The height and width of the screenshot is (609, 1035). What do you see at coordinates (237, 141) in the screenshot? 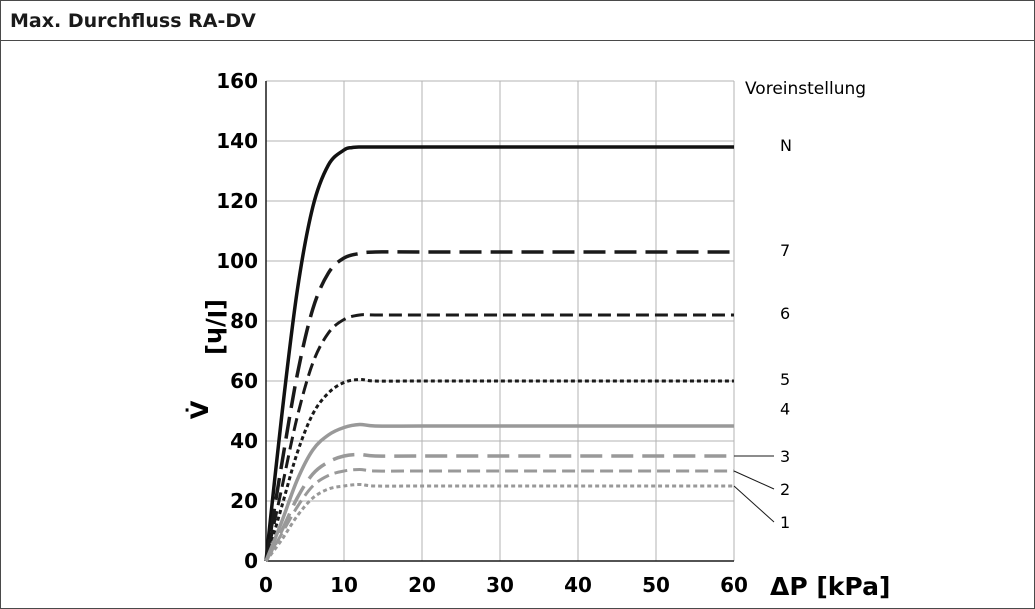
I see `y-tick-label: 140` at bounding box center [237, 141].